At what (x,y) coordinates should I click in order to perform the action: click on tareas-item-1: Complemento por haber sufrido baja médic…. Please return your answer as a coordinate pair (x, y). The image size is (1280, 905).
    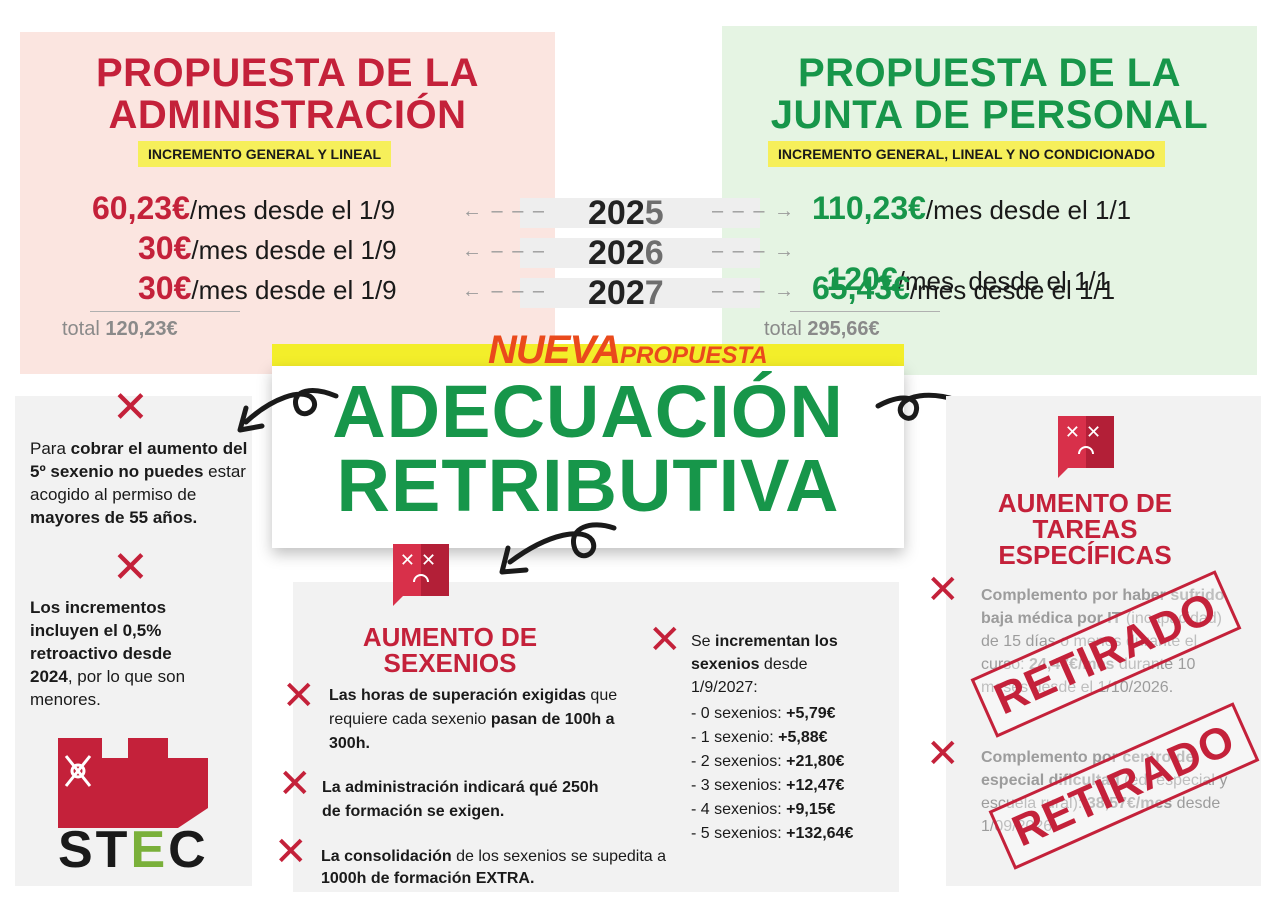
    Looking at the image, I should click on (1103, 641).